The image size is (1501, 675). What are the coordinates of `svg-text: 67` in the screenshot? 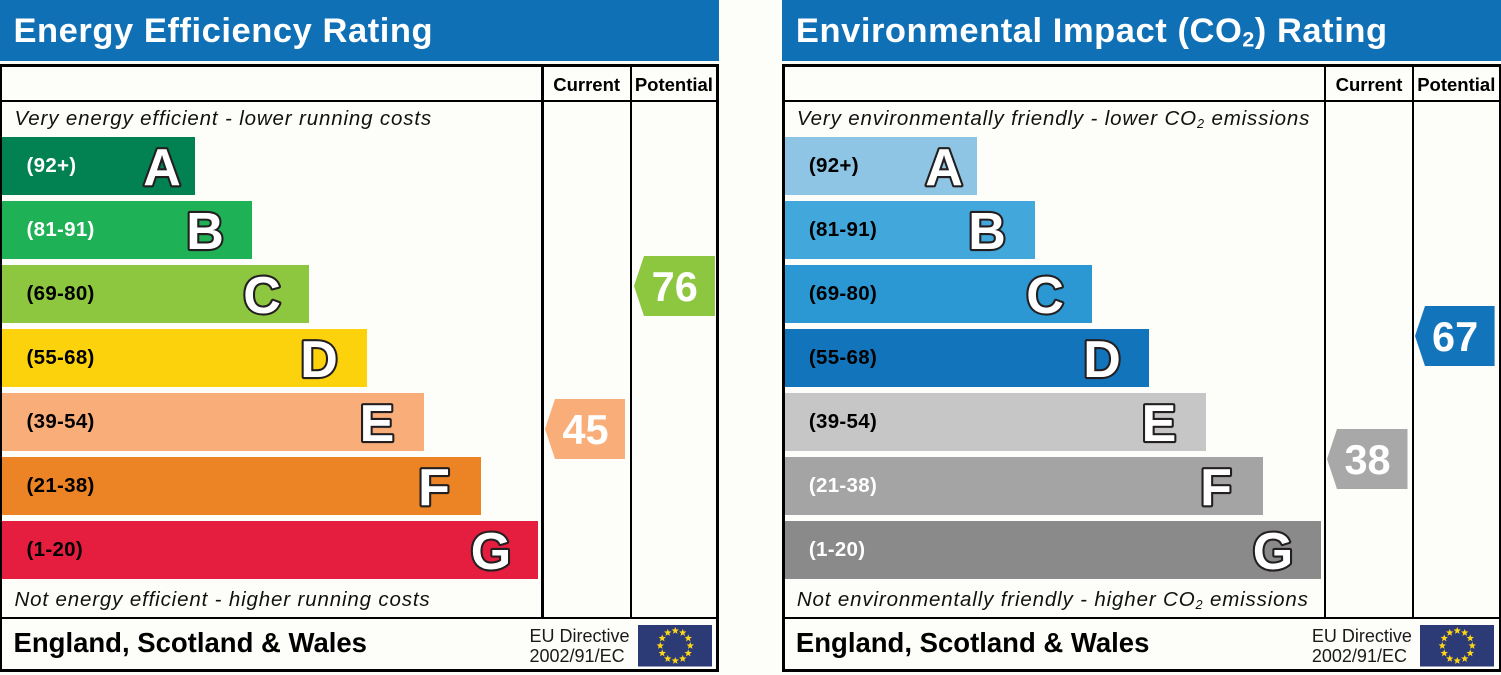 It's located at (1455, 336).